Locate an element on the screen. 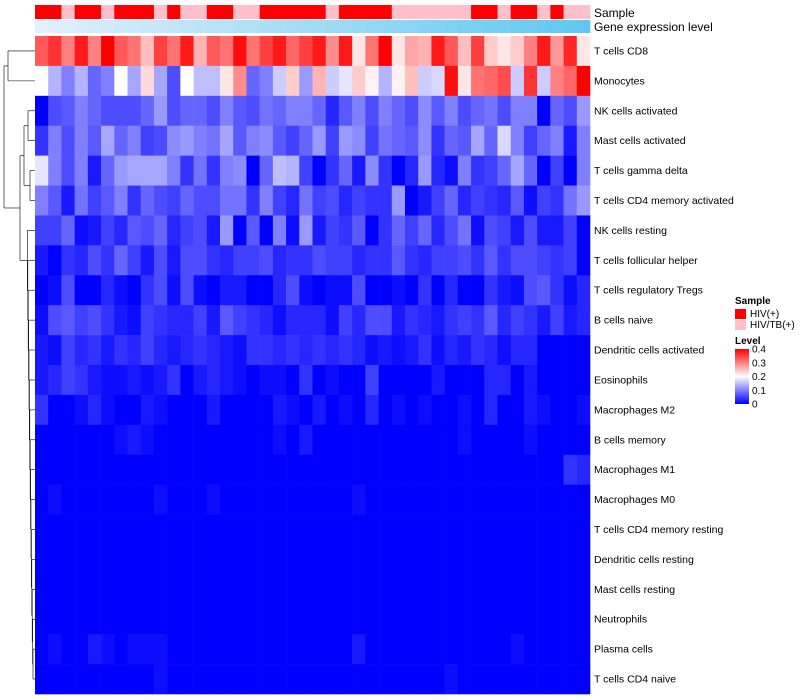 The height and width of the screenshot is (700, 800). row-label: T cells regulatory Tregs is located at coordinates (648, 291).